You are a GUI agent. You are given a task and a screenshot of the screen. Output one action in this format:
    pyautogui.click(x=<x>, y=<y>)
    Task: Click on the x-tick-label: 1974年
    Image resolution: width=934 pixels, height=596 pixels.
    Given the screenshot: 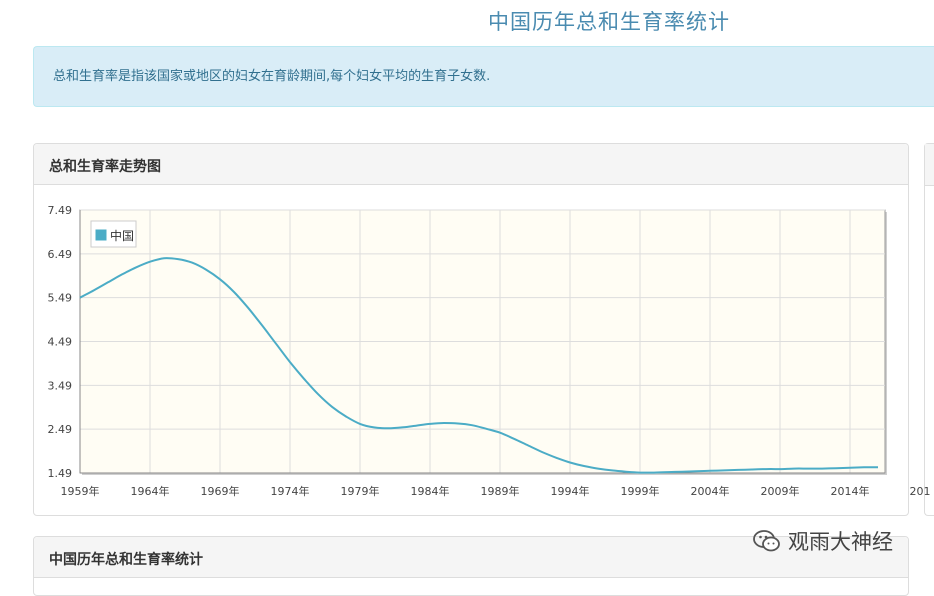 What is the action you would take?
    pyautogui.click(x=290, y=491)
    